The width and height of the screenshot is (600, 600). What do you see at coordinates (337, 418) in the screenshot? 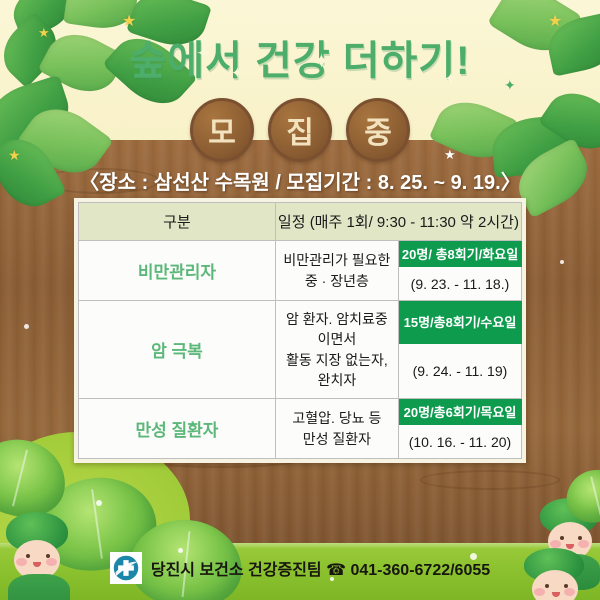
I see `row-description-line1: 고혈압. 당뇨 등` at bounding box center [337, 418].